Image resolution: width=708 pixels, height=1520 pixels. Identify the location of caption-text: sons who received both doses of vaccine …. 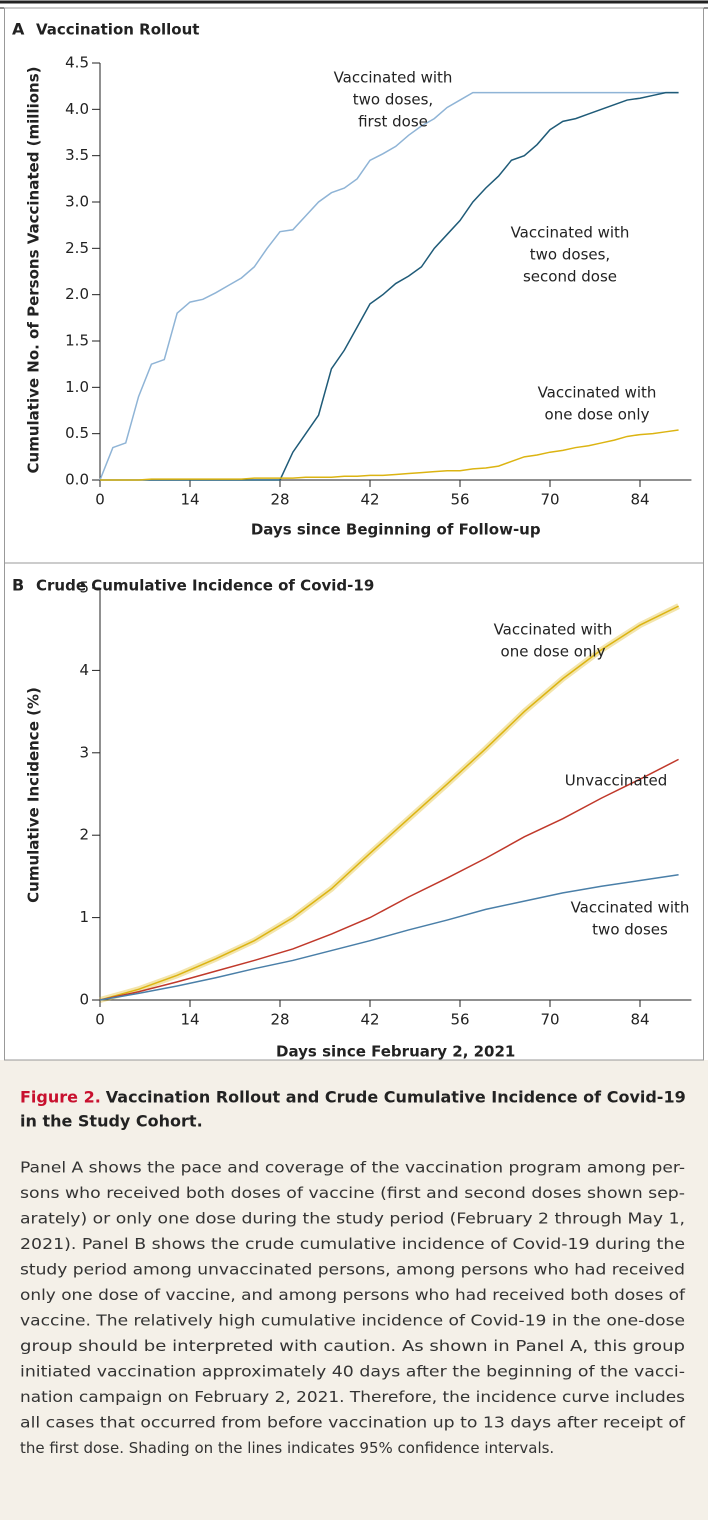
(352, 1193).